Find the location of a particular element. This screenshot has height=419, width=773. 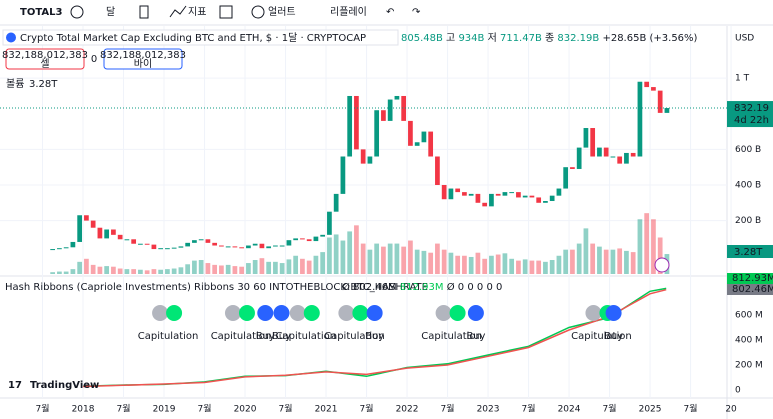

volume-tag is located at coordinates (750, 251).